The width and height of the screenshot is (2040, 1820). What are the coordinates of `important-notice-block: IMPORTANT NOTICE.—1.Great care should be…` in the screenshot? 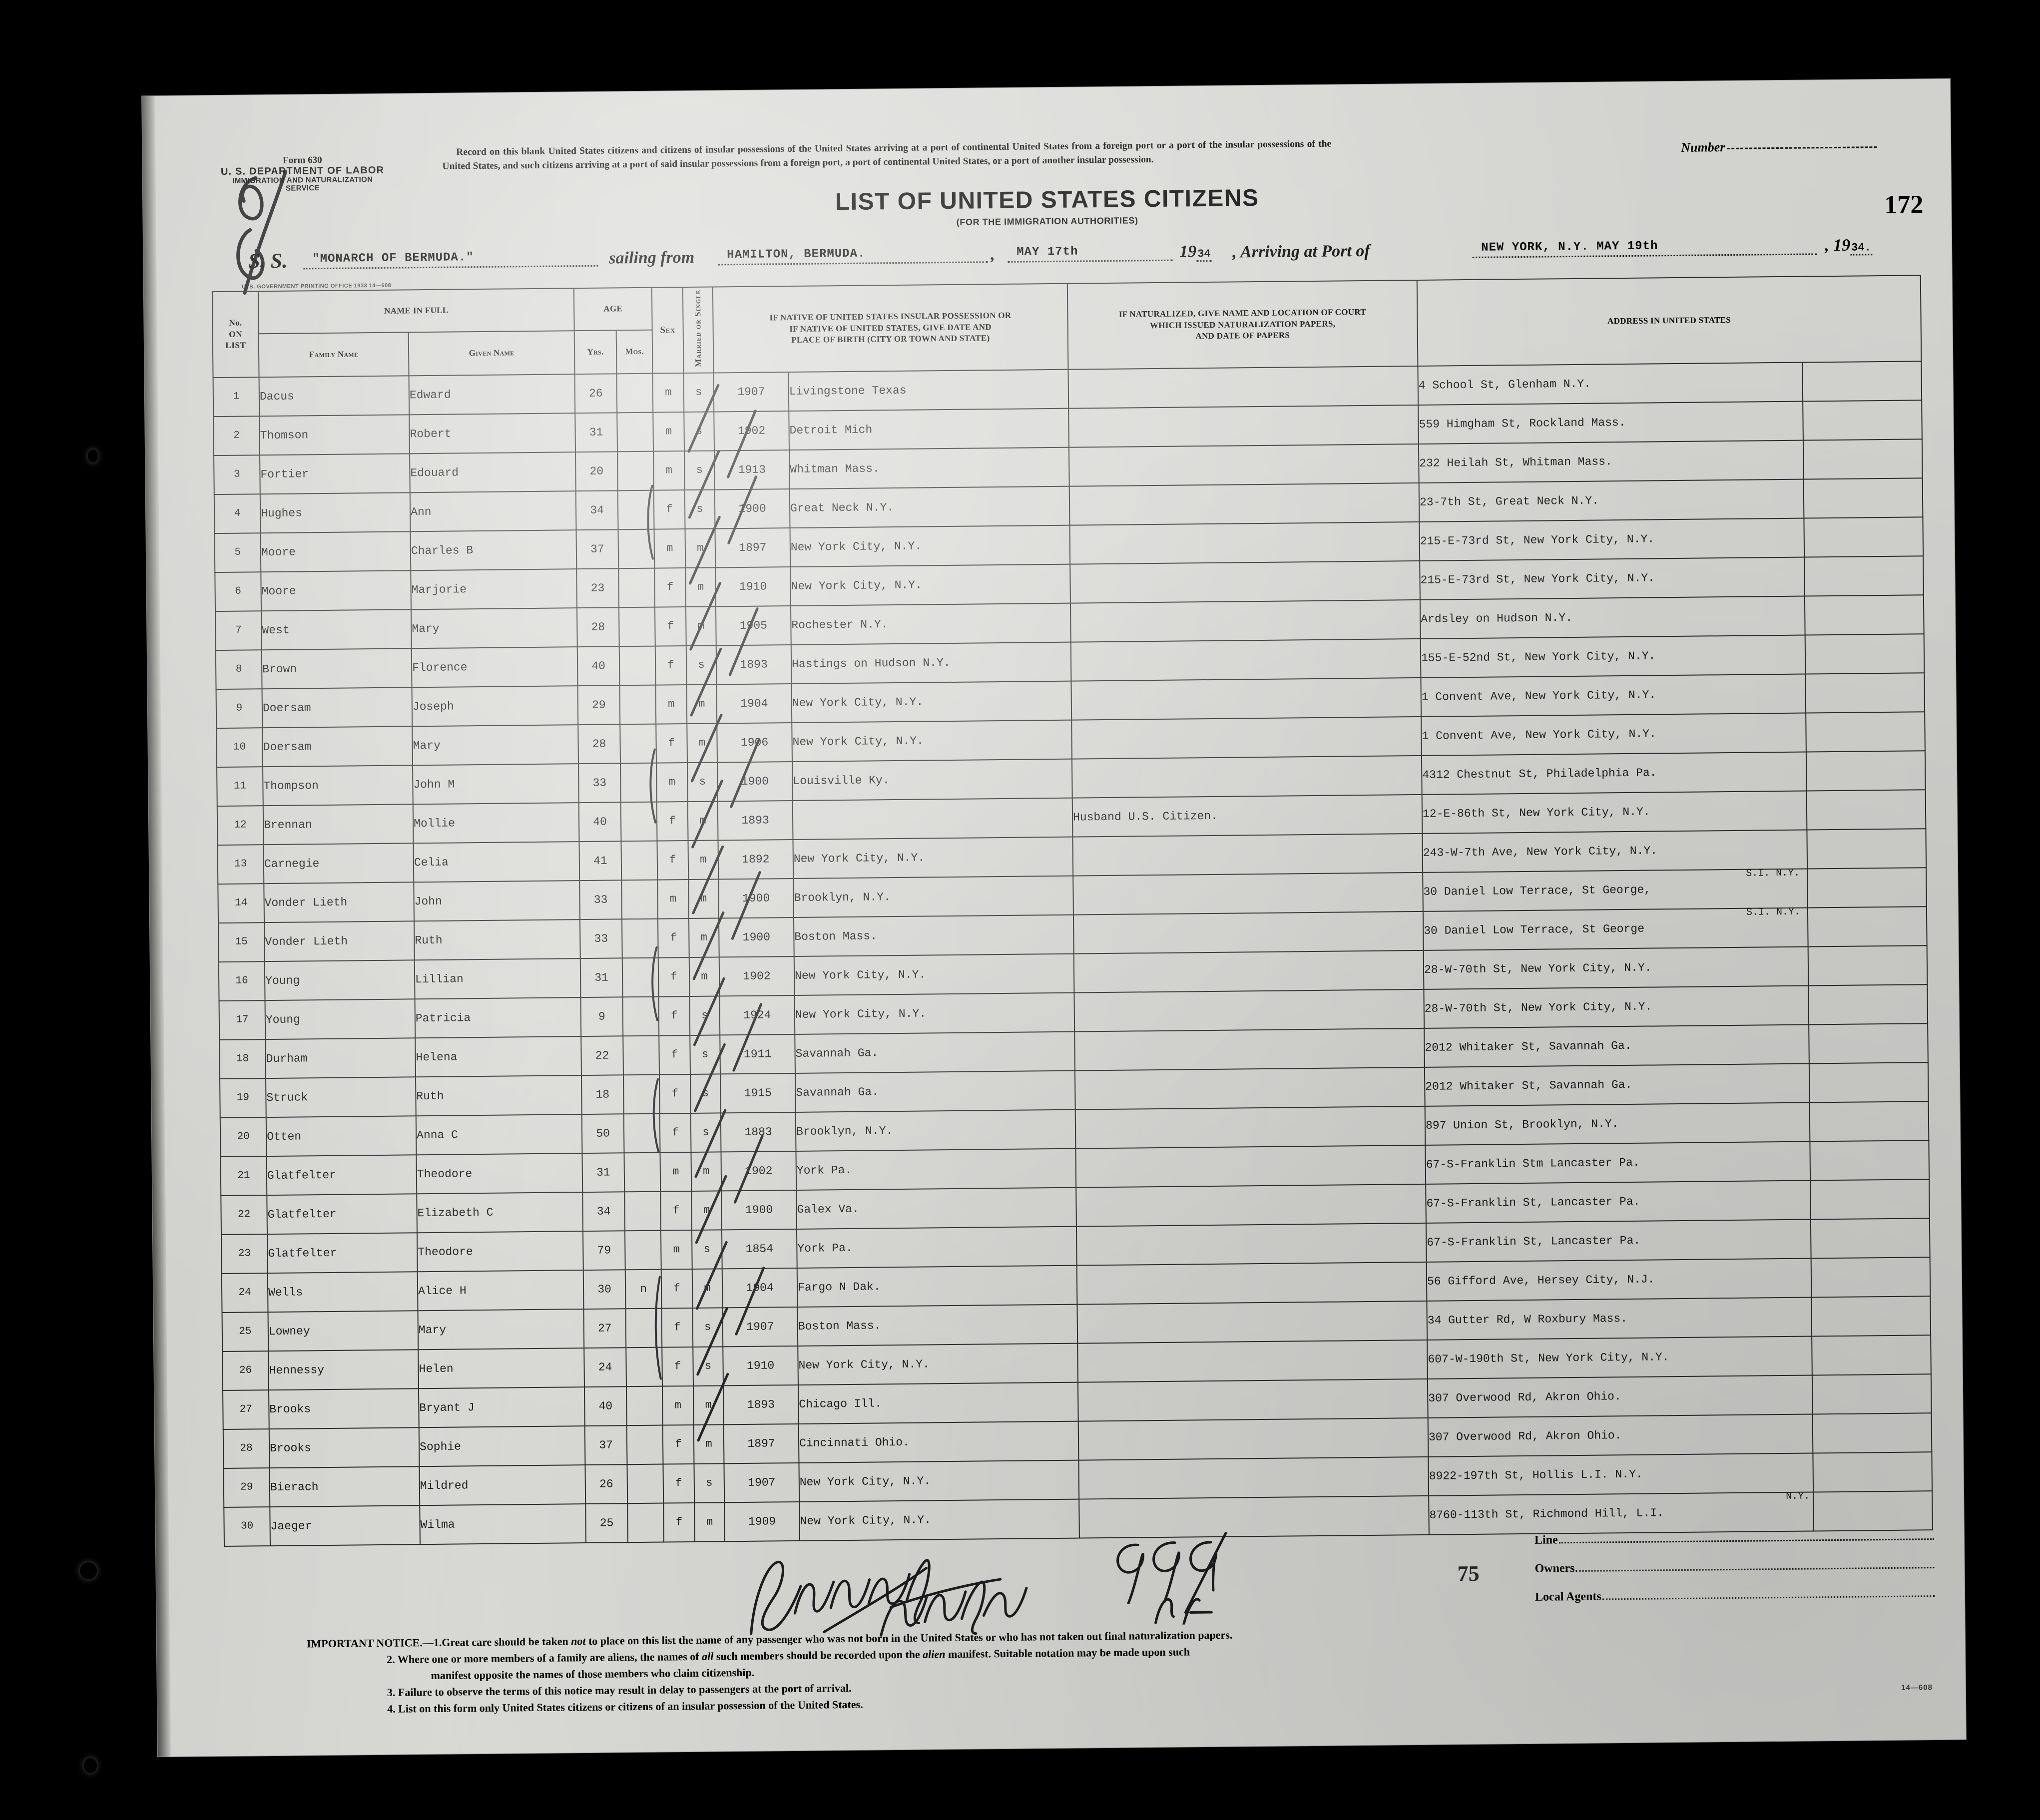 It's located at (1101, 1669).